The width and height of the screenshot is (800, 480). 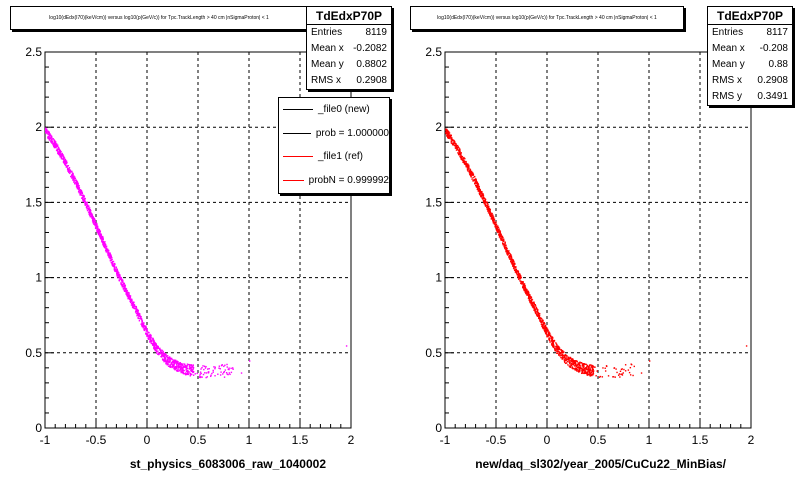 I want to click on stats-row: RMS y 0.3491, so click(x=750, y=97).